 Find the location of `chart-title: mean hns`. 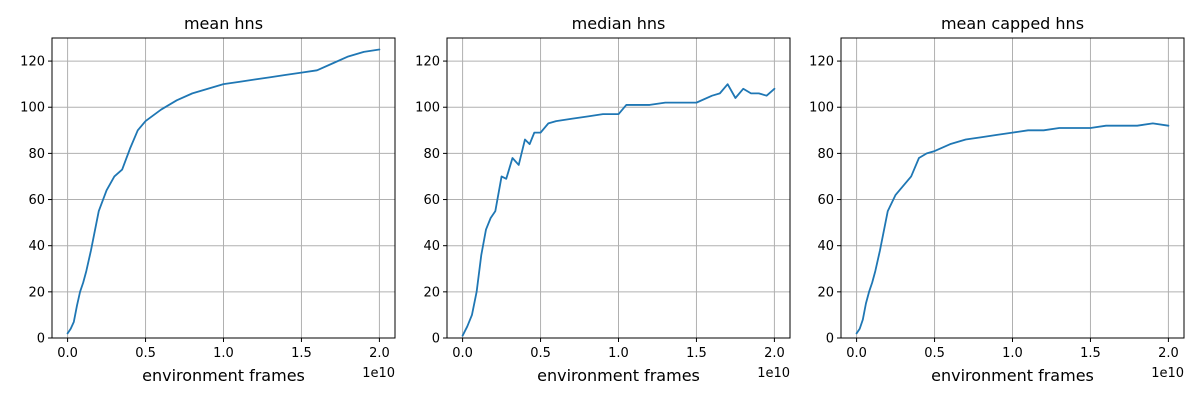

chart-title: mean hns is located at coordinates (223, 23).